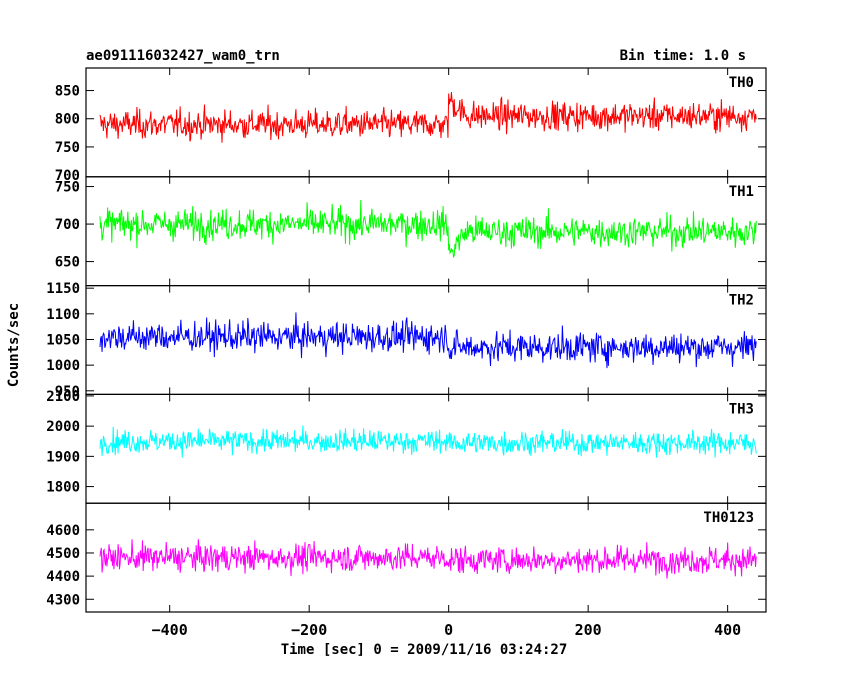 The width and height of the screenshot is (850, 680). Describe the element at coordinates (424, 650) in the screenshot. I see `x-axis-label: Time [sec] 0 = 2009/11/16 03:24:27` at that location.